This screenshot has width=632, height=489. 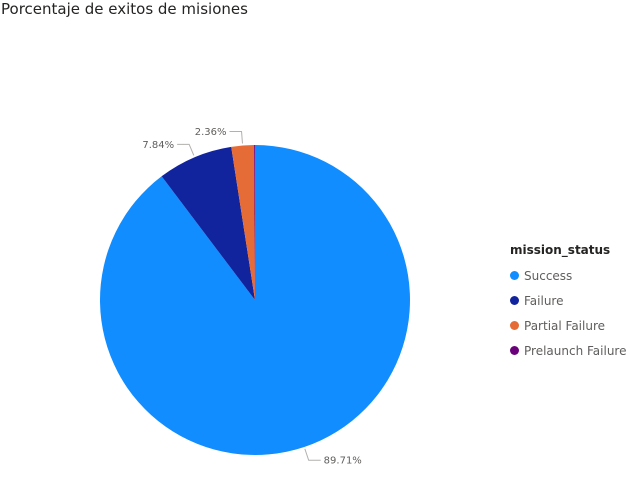 What do you see at coordinates (243, 222) in the screenshot?
I see `pie-slice-partial-failure` at bounding box center [243, 222].